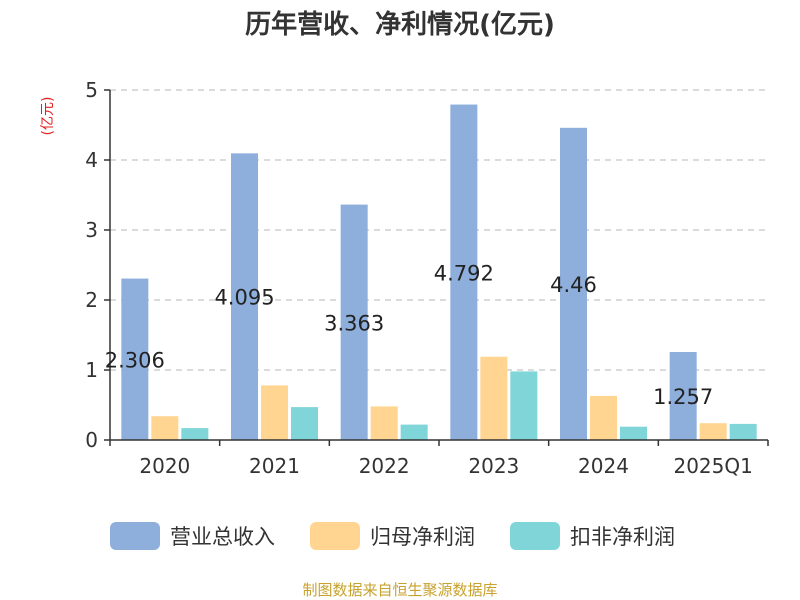  I want to click on x-tick-label: 2025Q1, so click(712, 466).